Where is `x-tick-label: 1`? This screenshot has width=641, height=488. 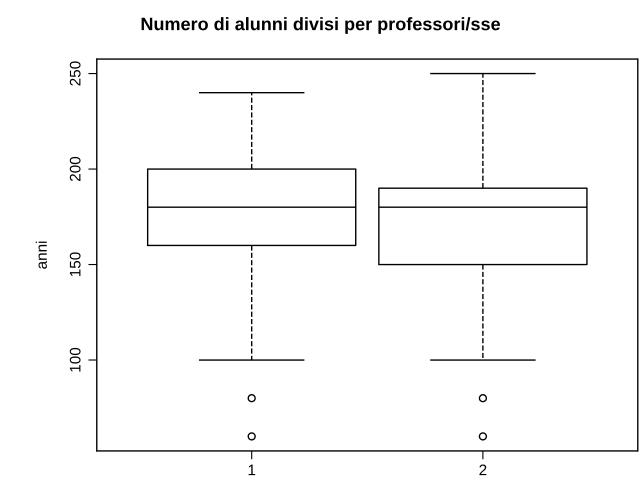
x-tick-label: 1 is located at coordinates (252, 470).